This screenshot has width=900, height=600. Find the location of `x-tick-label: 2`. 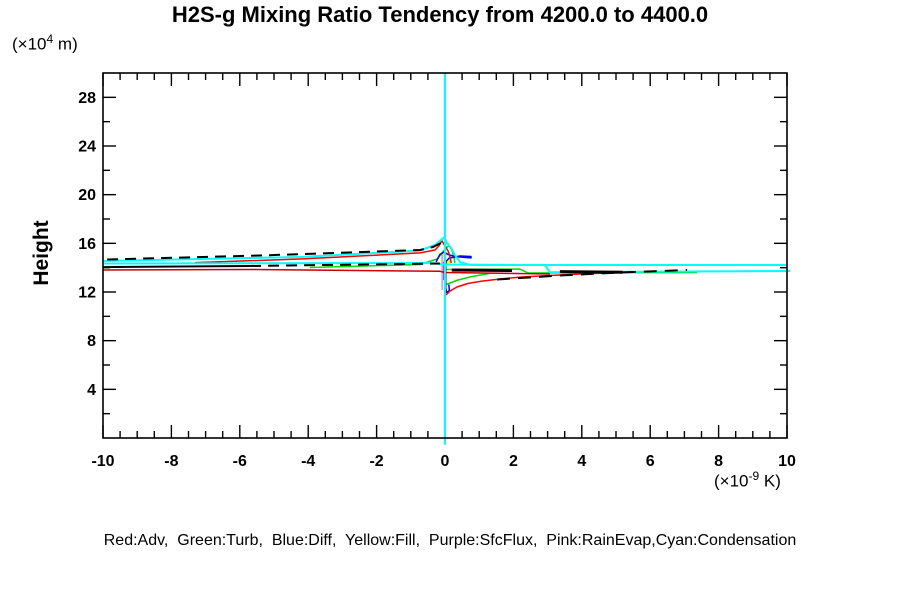

x-tick-label: 2 is located at coordinates (513, 461).